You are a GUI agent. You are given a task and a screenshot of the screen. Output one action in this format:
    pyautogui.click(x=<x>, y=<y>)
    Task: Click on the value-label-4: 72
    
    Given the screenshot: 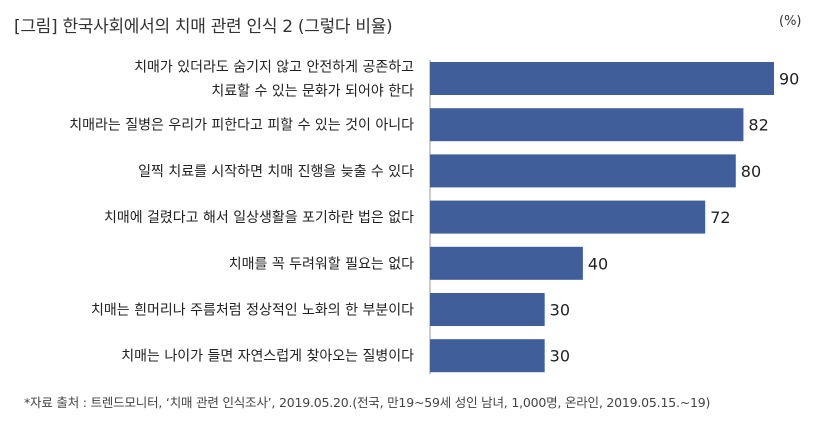 What is the action you would take?
    pyautogui.click(x=720, y=217)
    